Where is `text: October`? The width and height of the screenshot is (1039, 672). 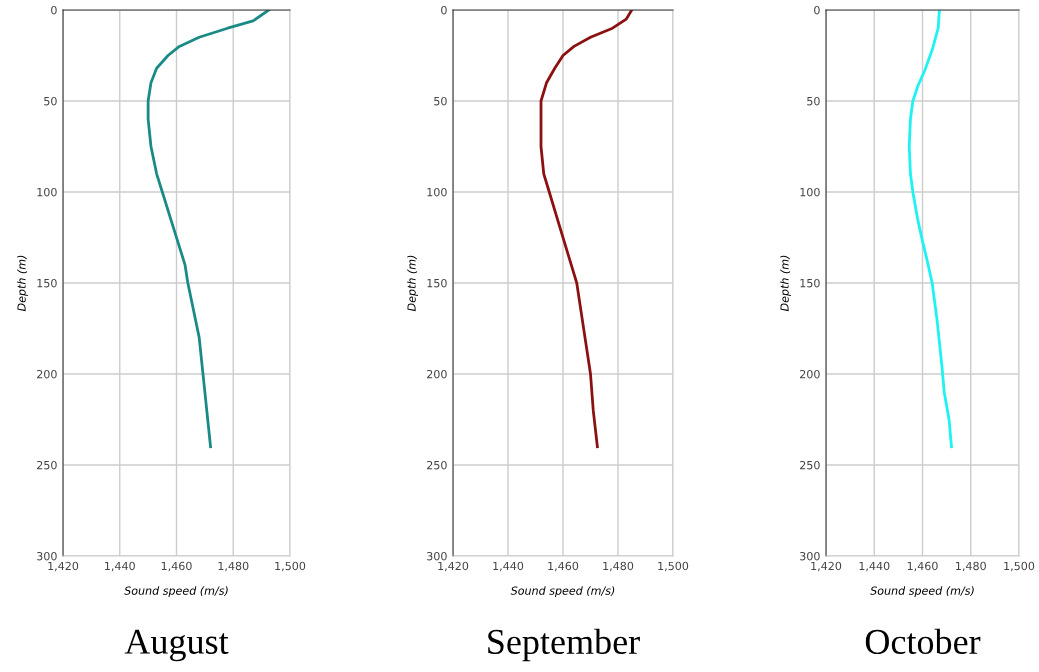 text: October is located at coordinates (923, 641).